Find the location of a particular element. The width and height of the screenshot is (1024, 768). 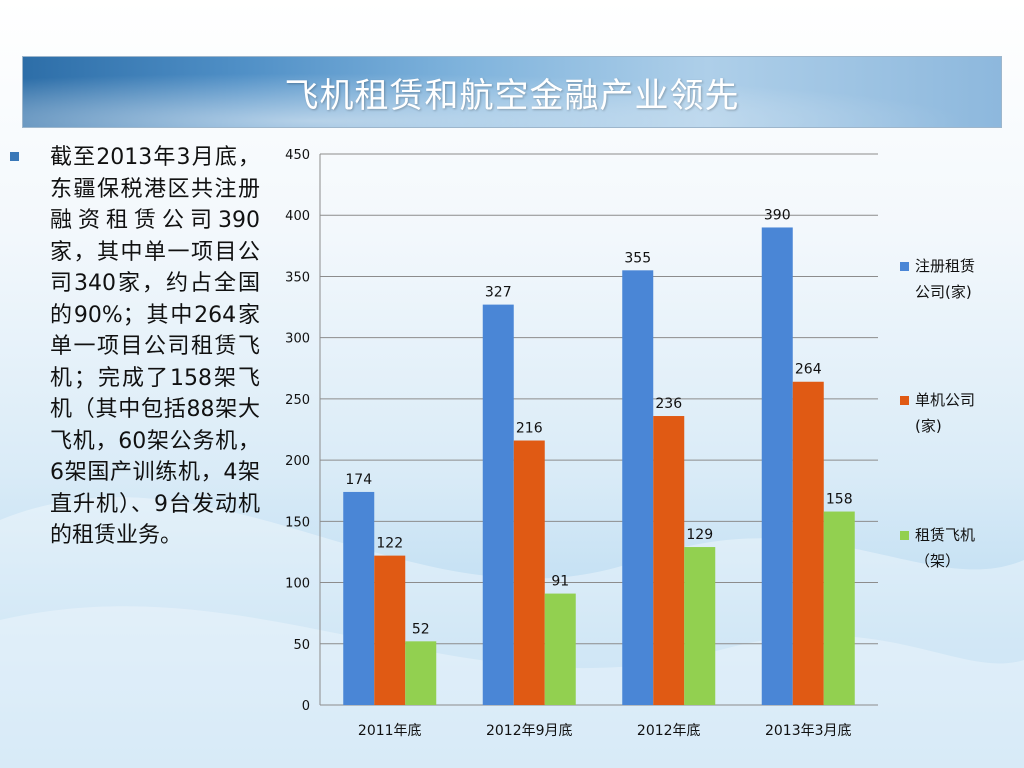

data-label: 264 is located at coordinates (808, 370).